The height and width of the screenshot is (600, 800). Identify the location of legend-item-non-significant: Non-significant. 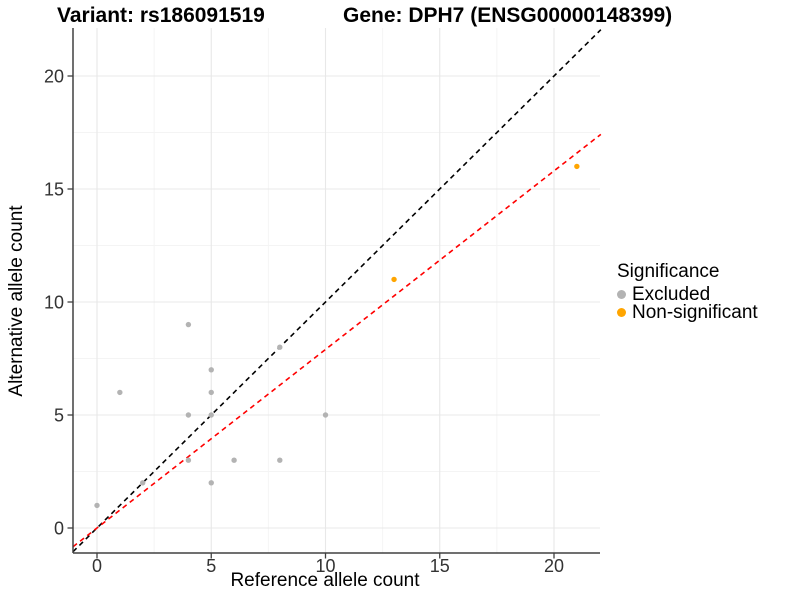
(687, 312).